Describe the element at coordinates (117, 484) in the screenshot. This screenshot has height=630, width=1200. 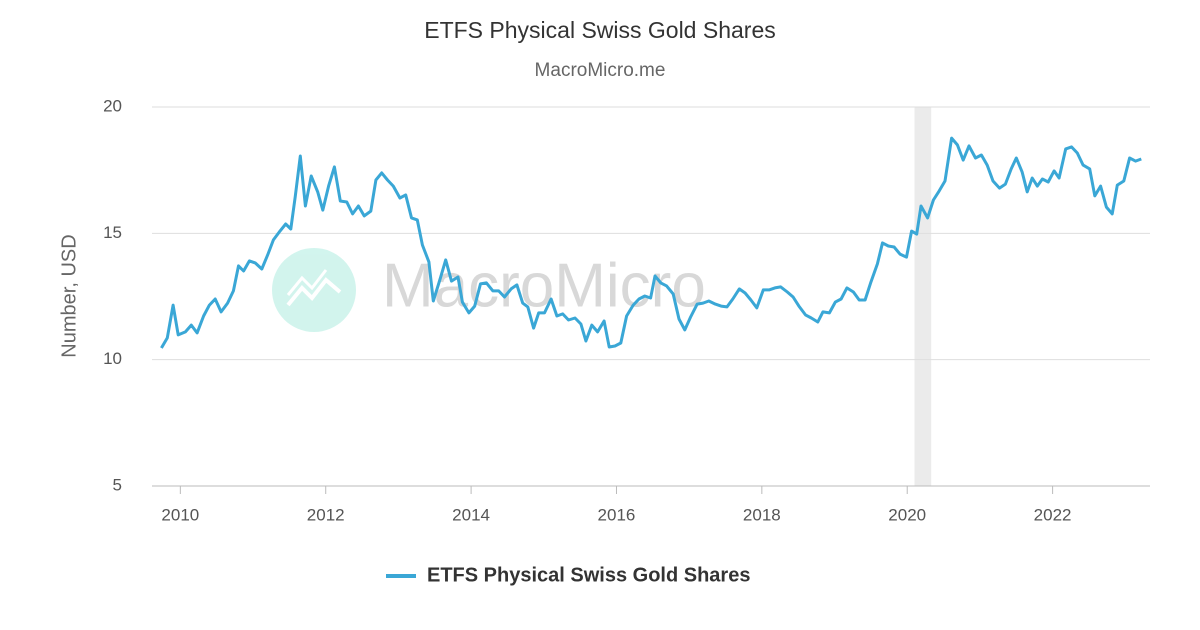
I see `y-tick-label: 5` at that location.